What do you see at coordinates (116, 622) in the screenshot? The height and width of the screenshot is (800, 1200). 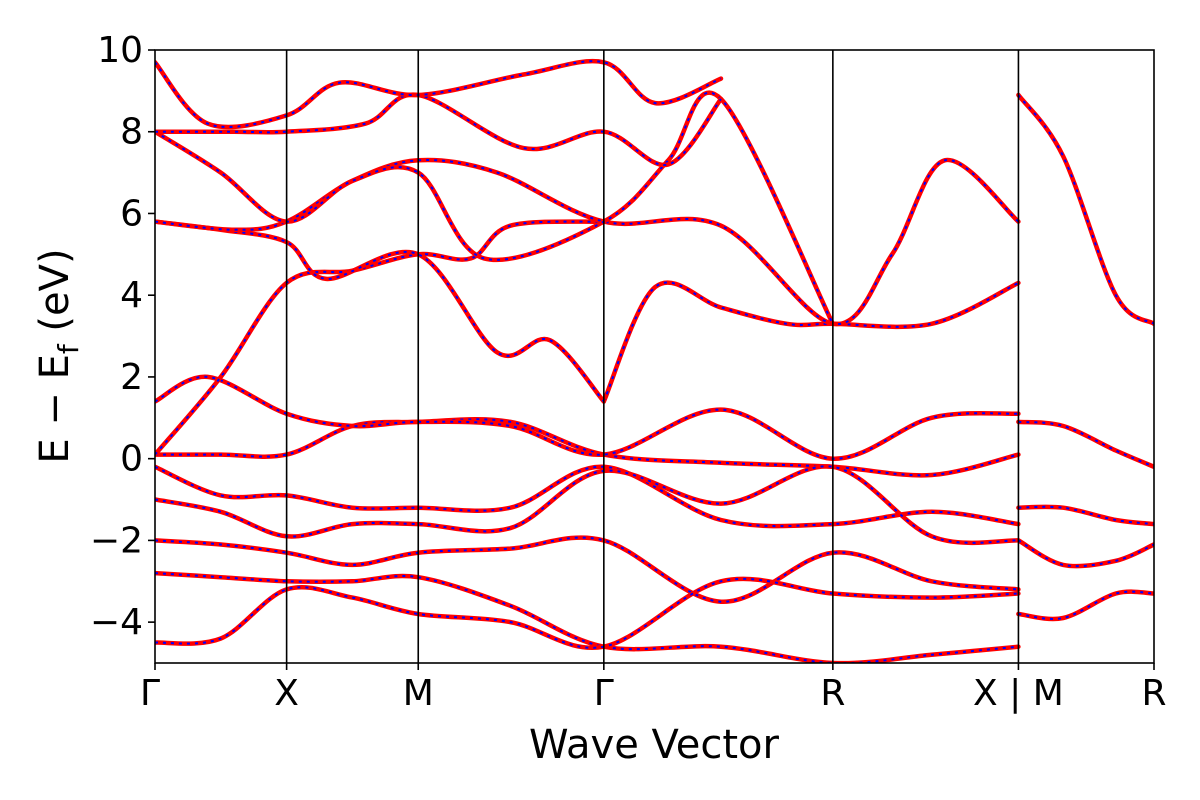 I see `y-tick-label-1: −4` at bounding box center [116, 622].